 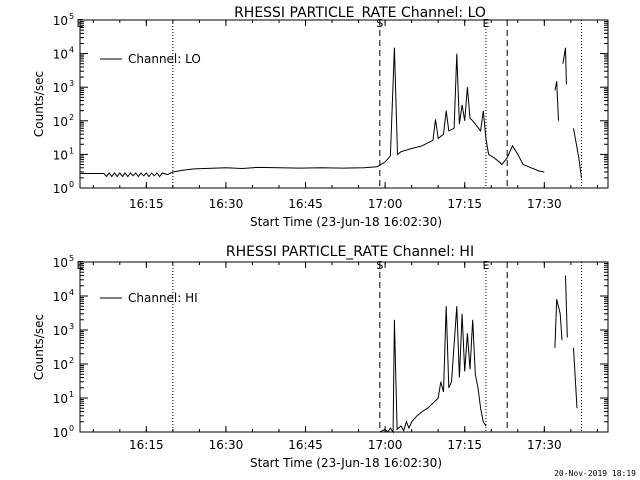 I want to click on legend-label: Channel: HI, so click(x=163, y=298).